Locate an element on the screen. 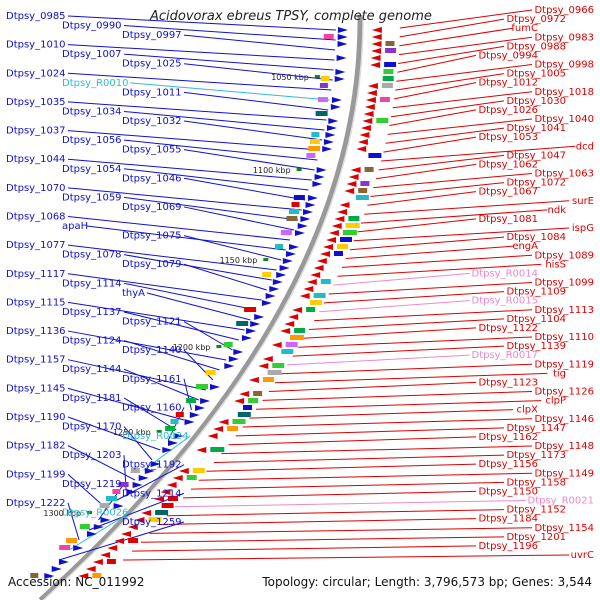 The image size is (600, 600). gene-label: Dtpsy_1160 is located at coordinates (152, 407).